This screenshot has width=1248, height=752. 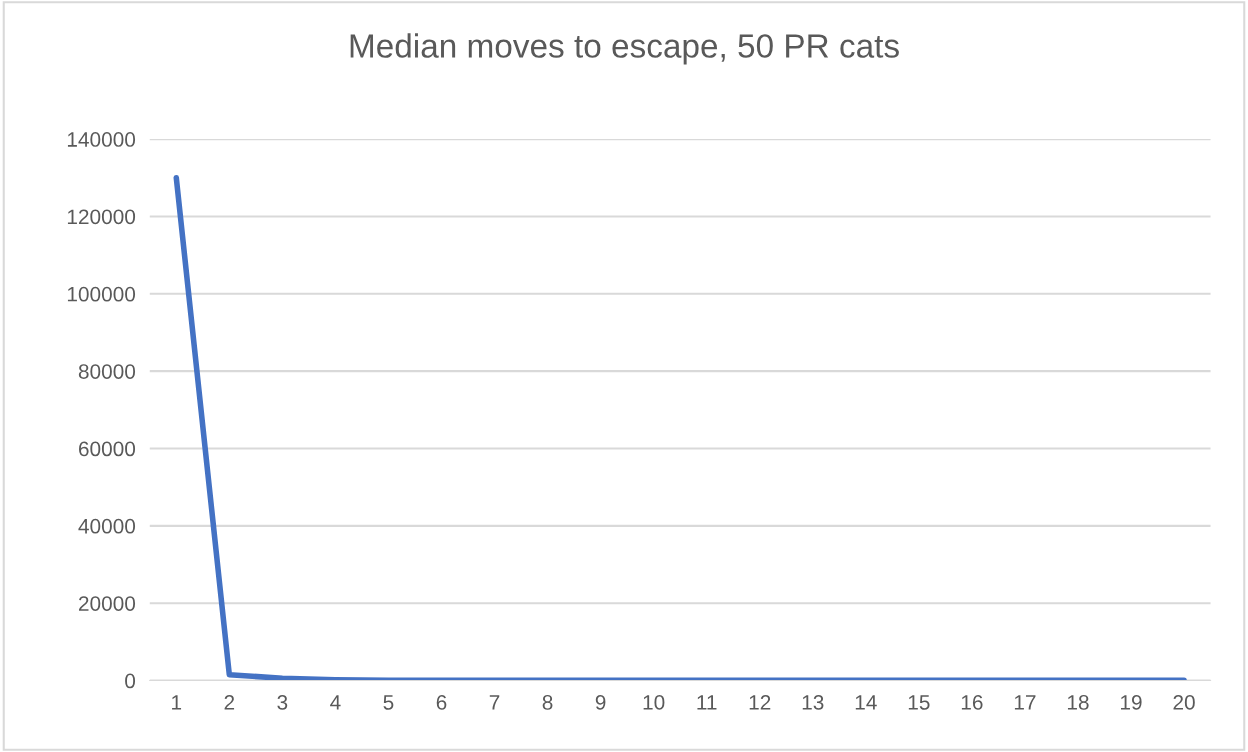 I want to click on x-tick-label: 14, so click(x=866, y=702).